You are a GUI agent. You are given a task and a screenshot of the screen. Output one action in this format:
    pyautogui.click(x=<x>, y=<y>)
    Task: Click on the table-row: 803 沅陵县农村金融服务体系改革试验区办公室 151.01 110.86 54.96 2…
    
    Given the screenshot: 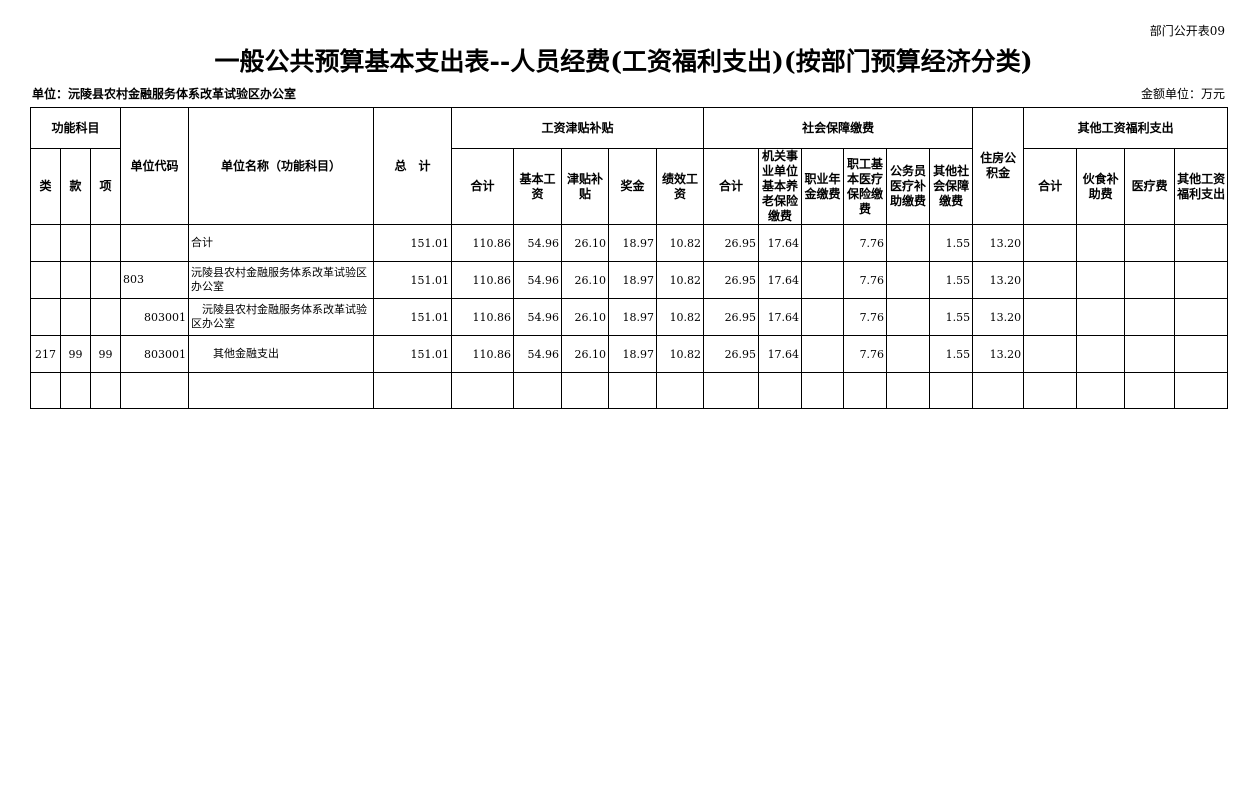 What is the action you would take?
    pyautogui.click(x=629, y=280)
    